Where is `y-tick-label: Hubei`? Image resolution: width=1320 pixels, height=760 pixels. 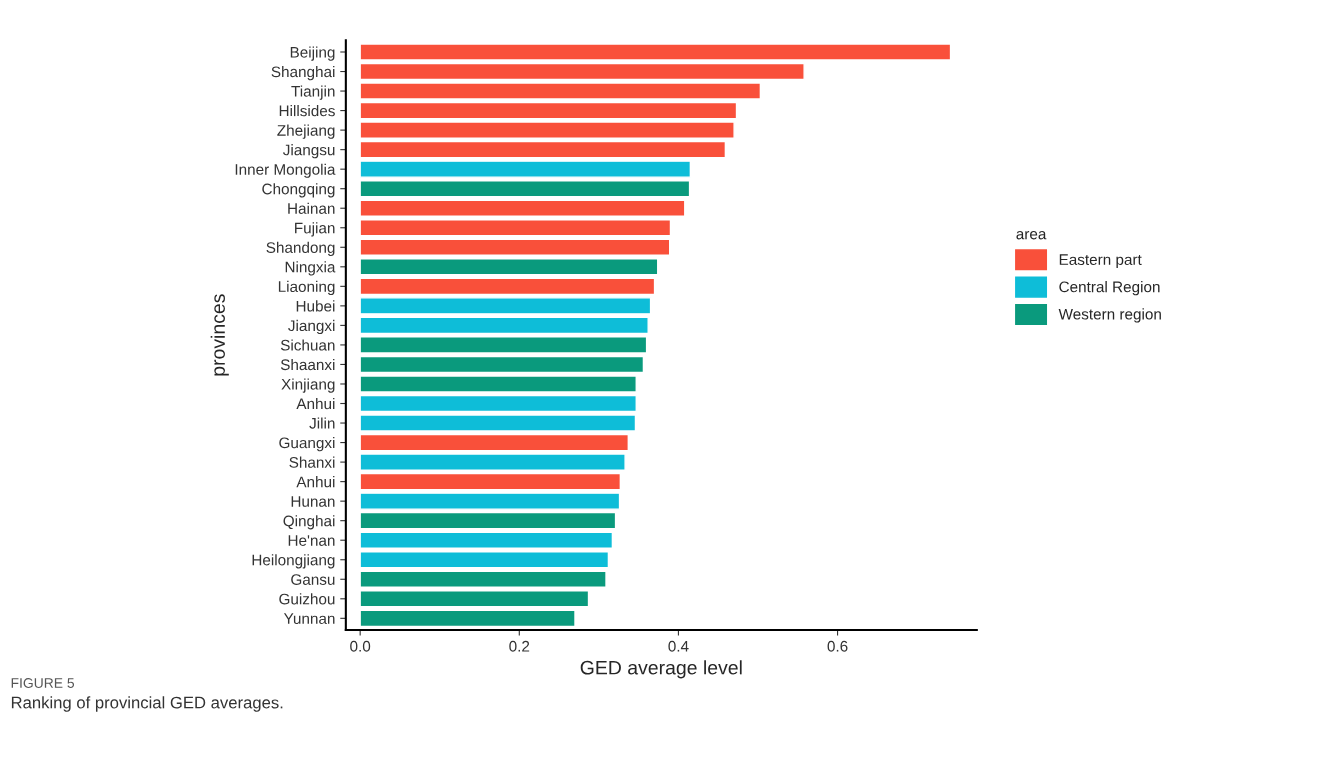
y-tick-label: Hubei is located at coordinates (315, 306).